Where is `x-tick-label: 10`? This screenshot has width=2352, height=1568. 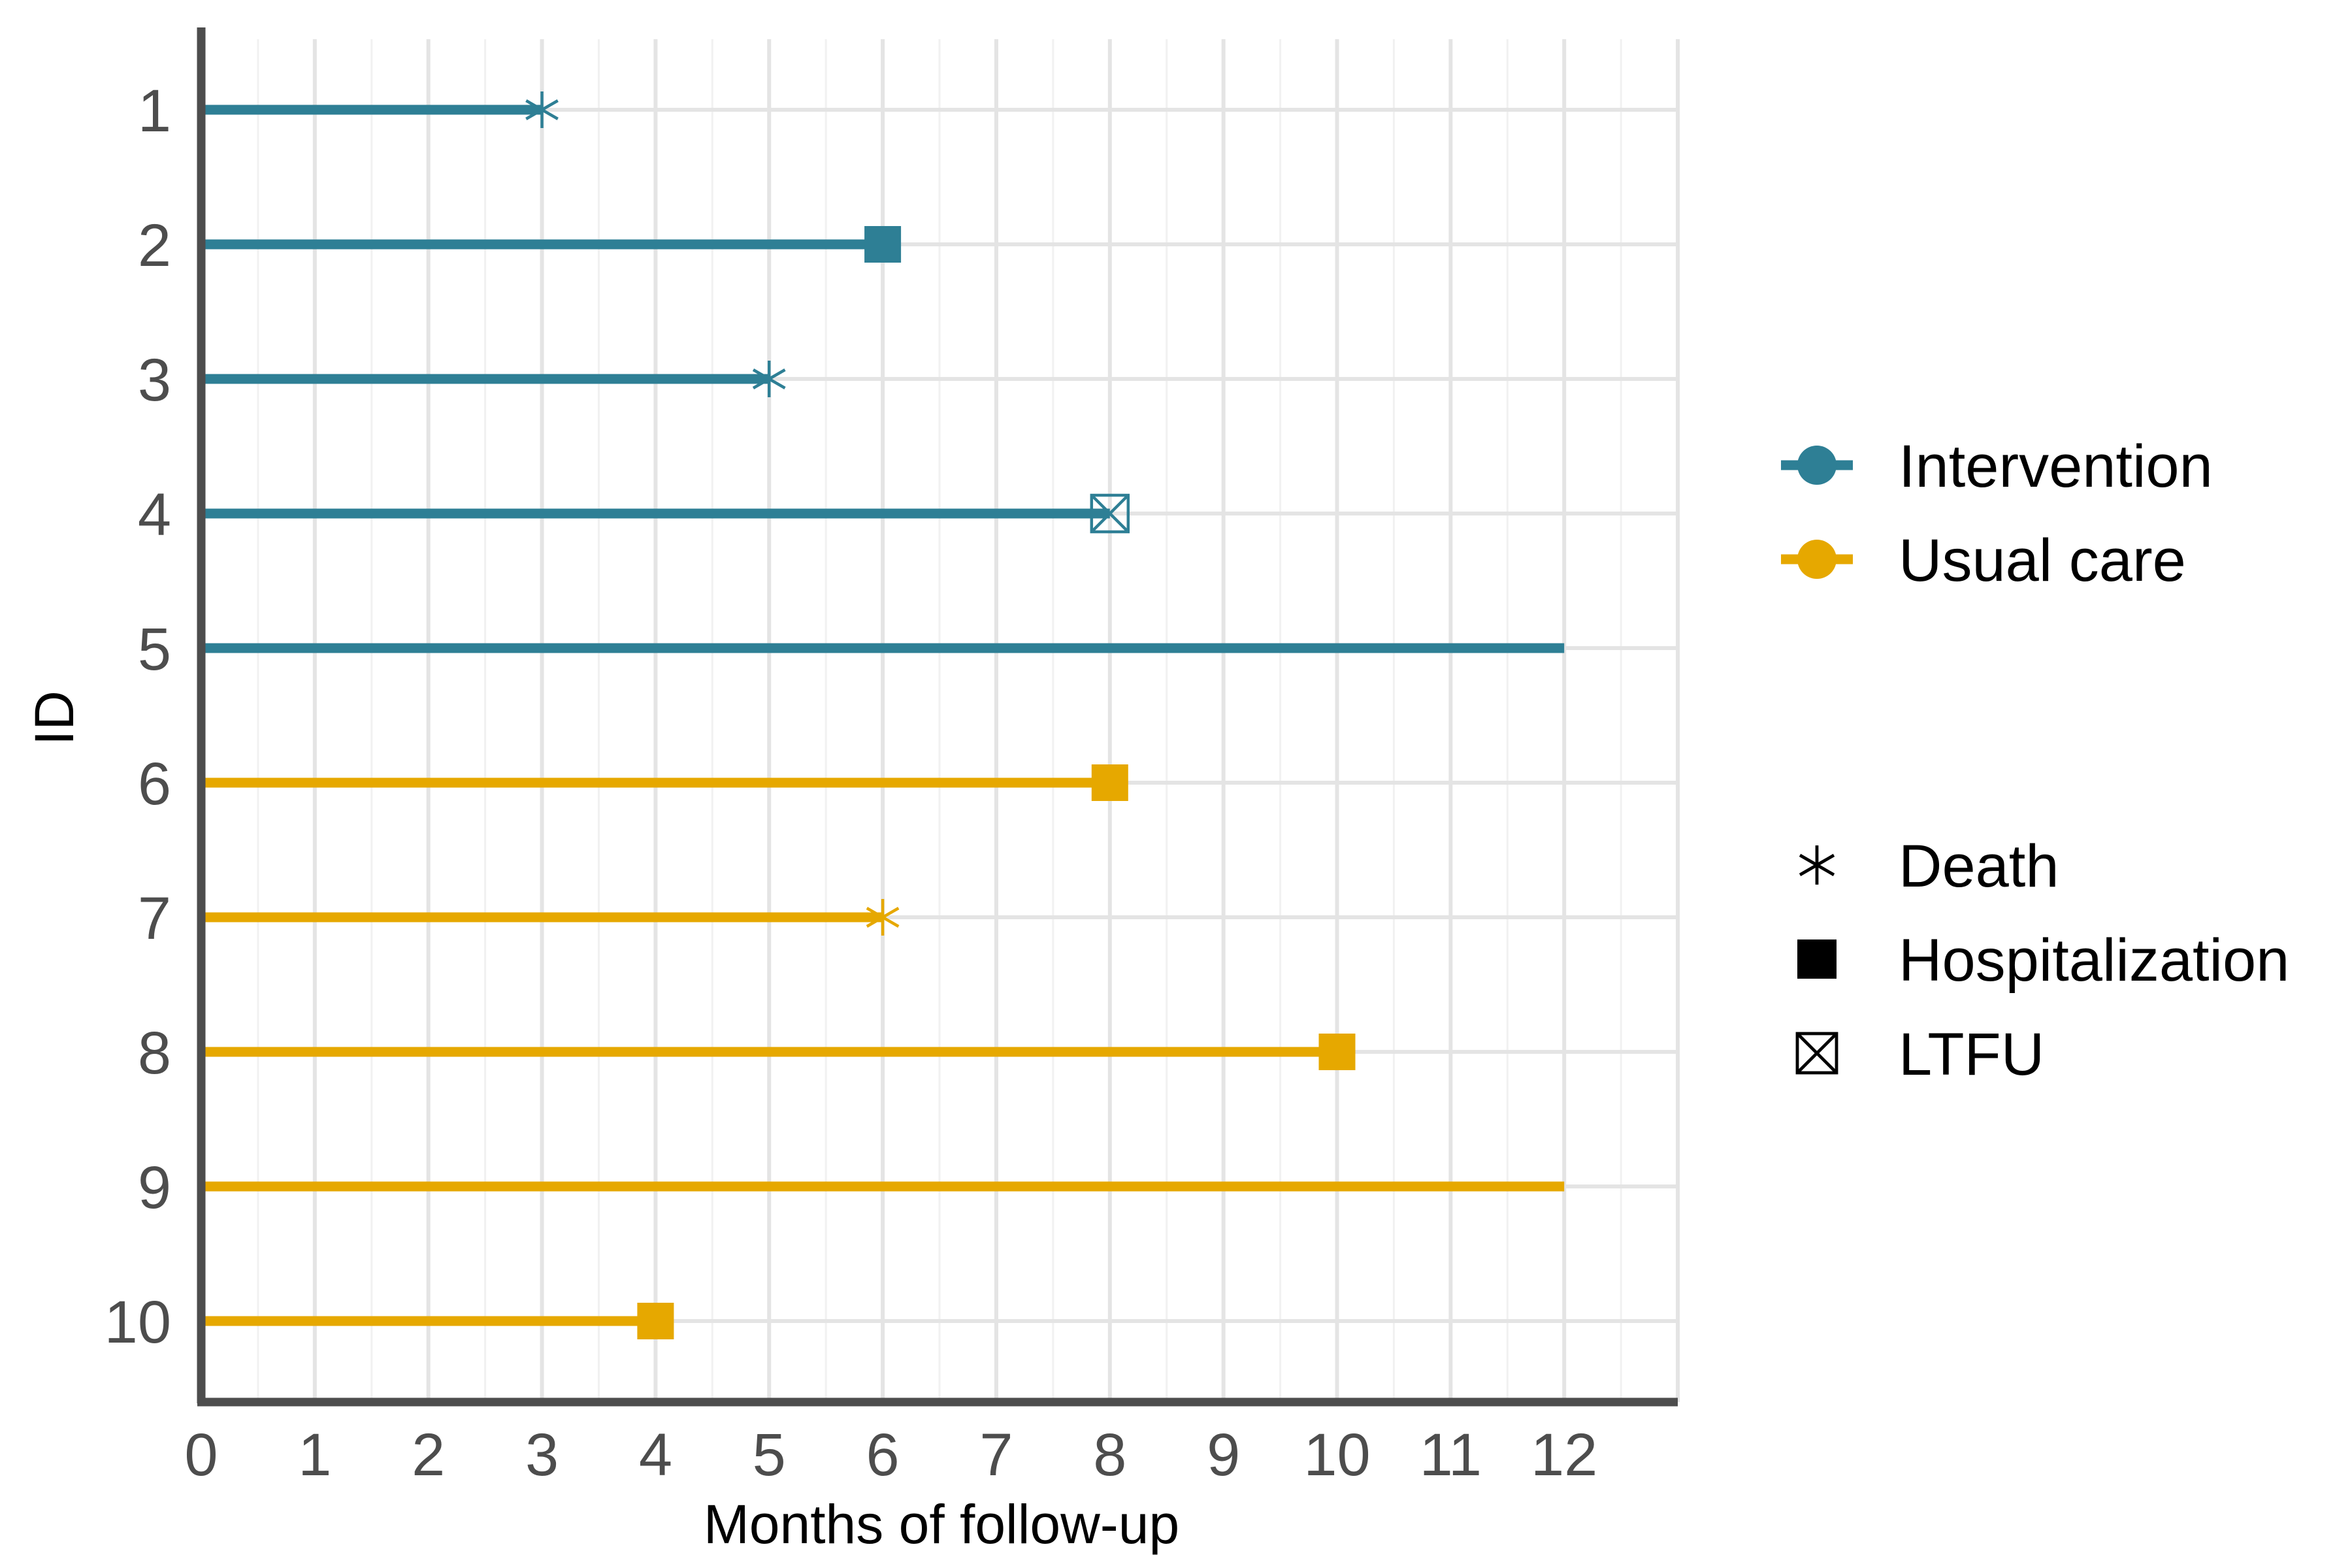
x-tick-label: 10 is located at coordinates (1336, 1455).